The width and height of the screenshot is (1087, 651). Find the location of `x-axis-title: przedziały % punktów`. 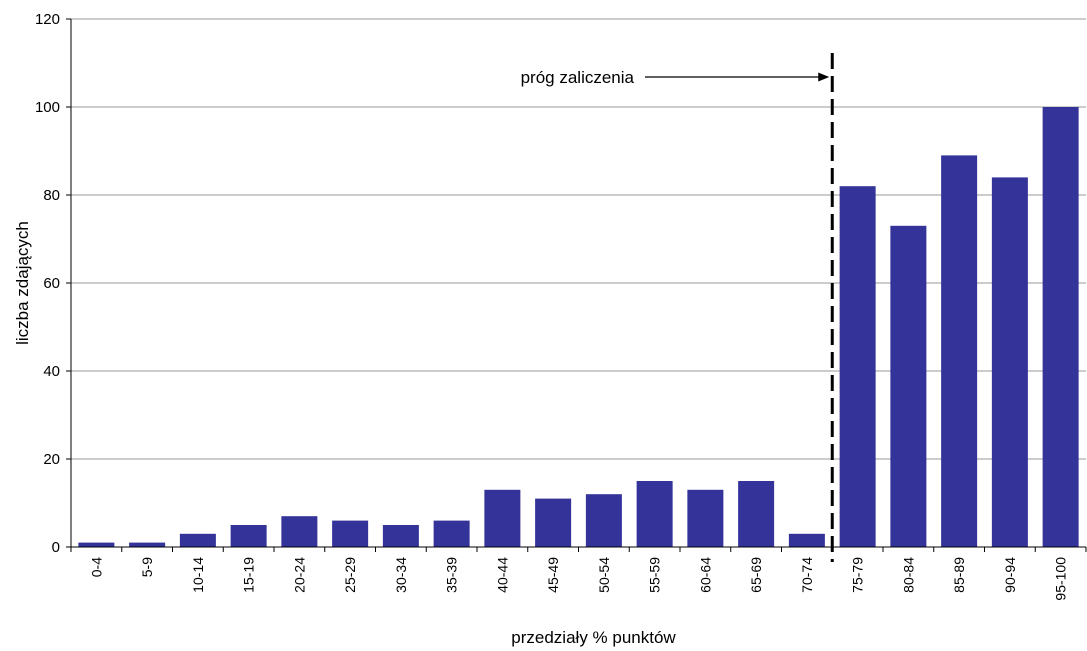

x-axis-title: przedziały % punktów is located at coordinates (593, 637).